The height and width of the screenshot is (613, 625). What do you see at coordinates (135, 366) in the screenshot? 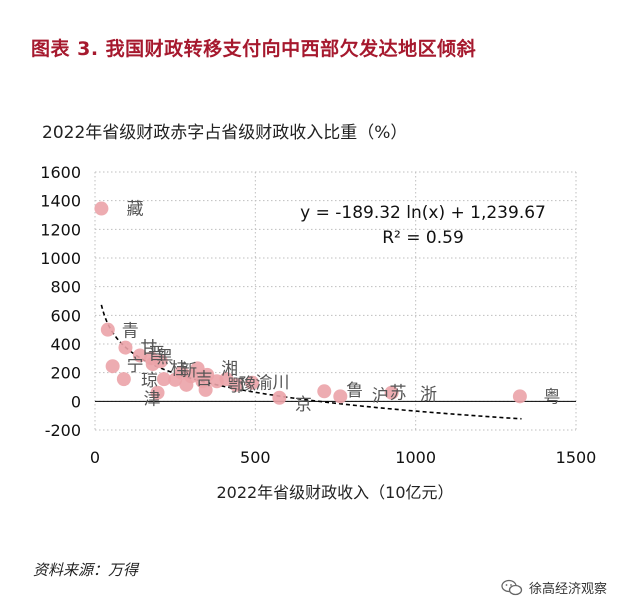
I see `point-label: 宁` at bounding box center [135, 366].